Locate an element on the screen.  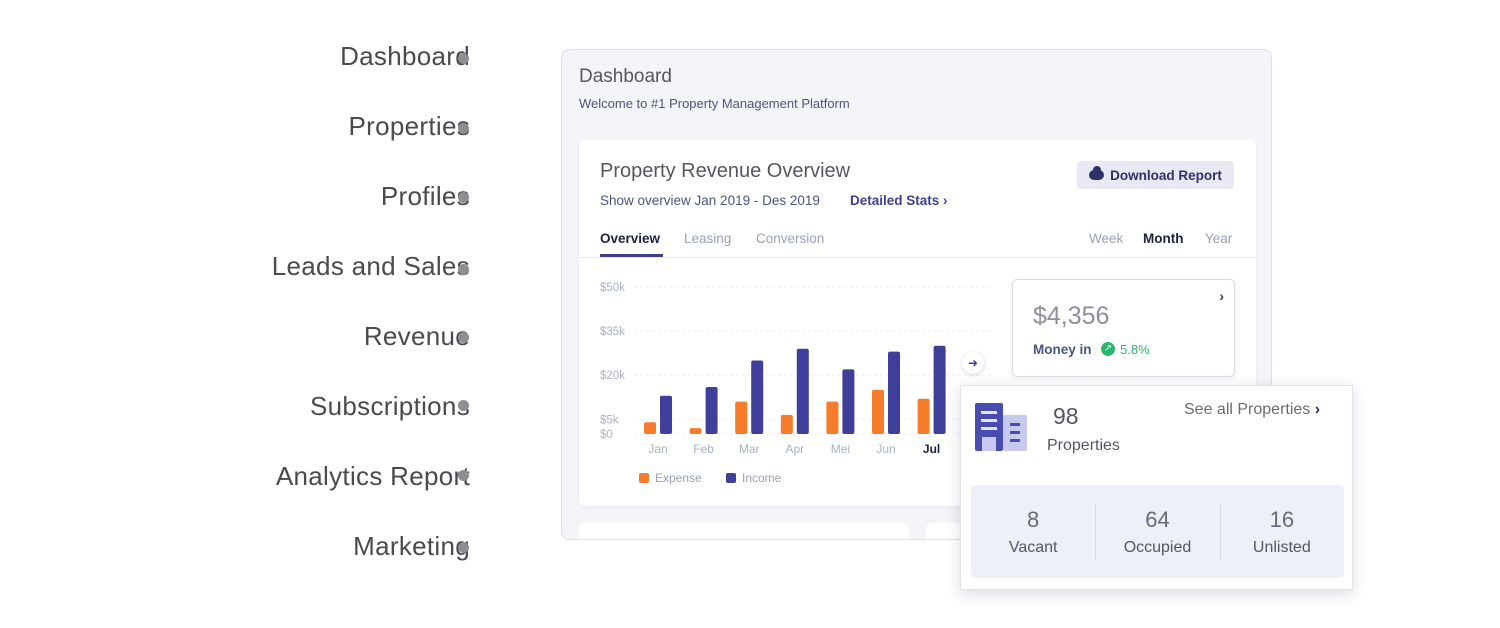
menu-item-label: Properties is located at coordinates (409, 125).